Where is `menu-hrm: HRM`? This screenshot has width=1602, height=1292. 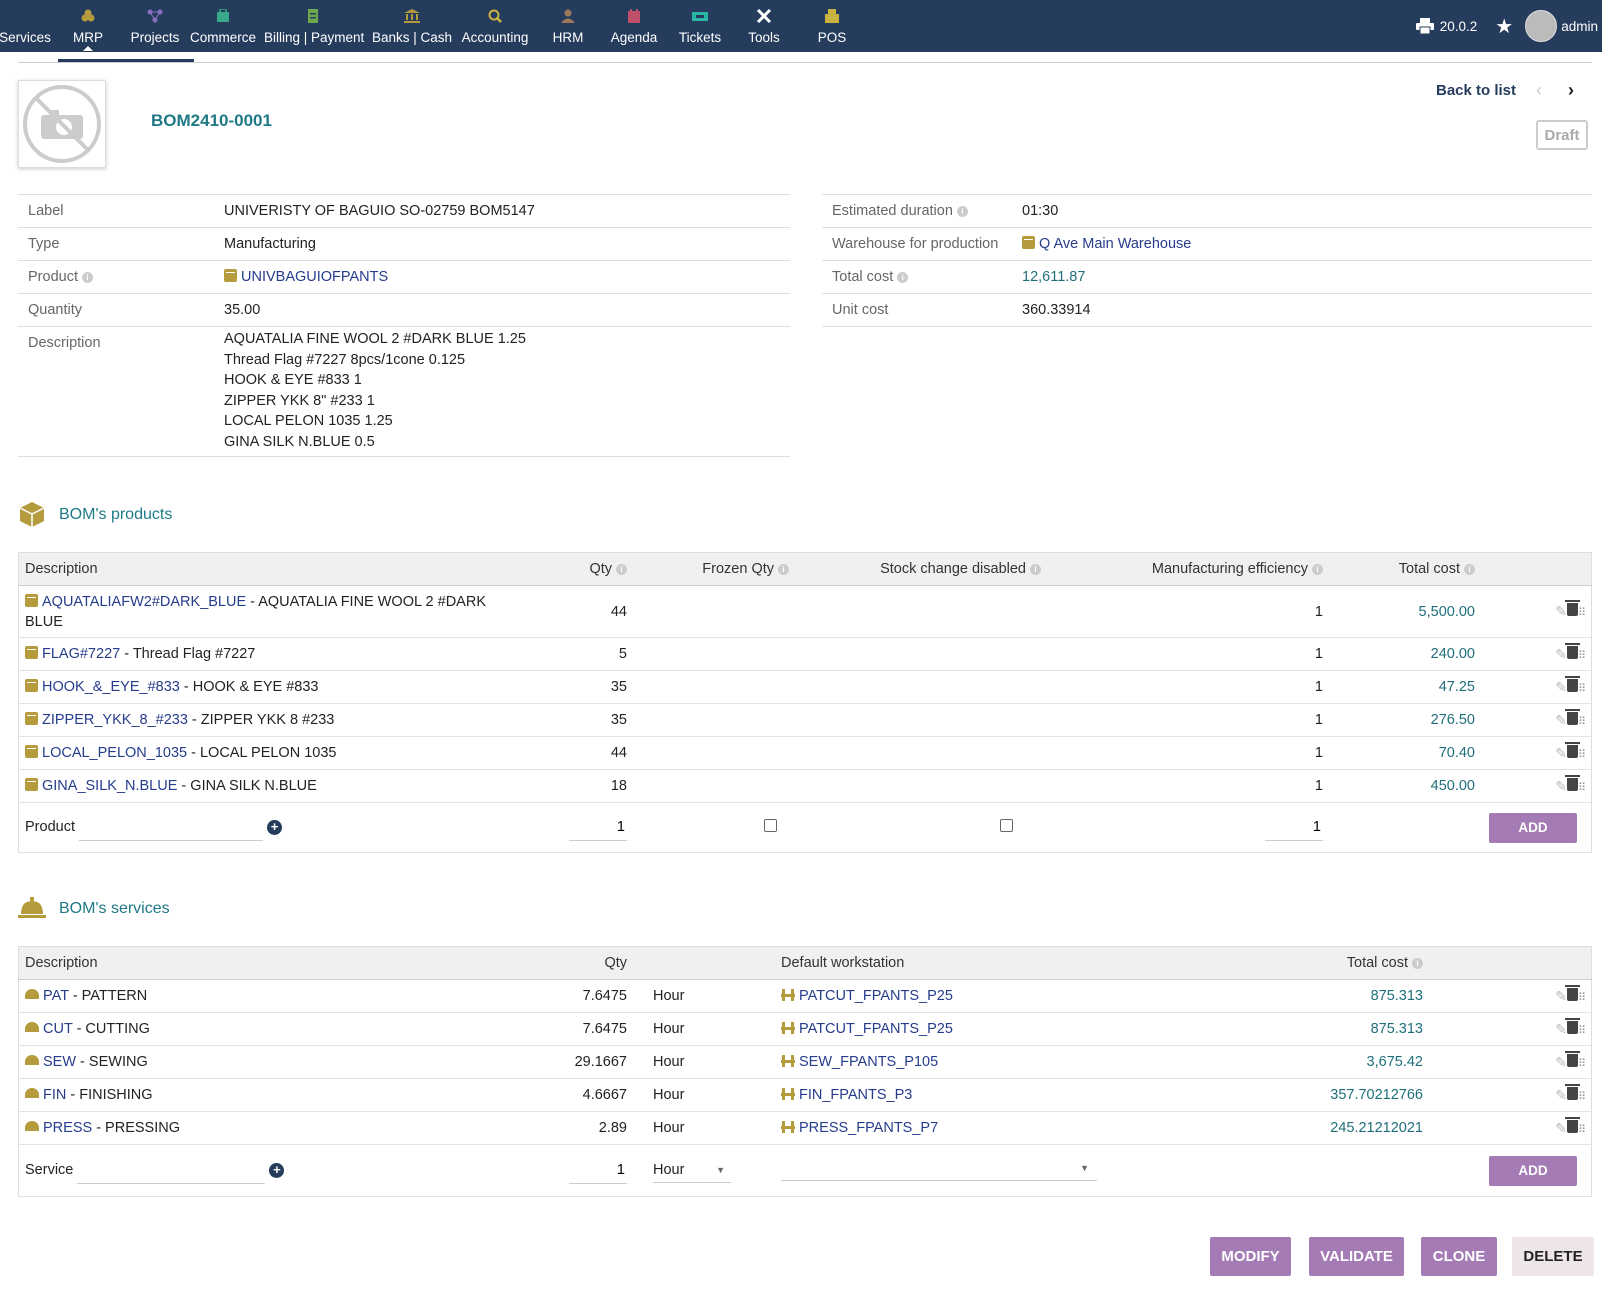 menu-hrm: HRM is located at coordinates (568, 26).